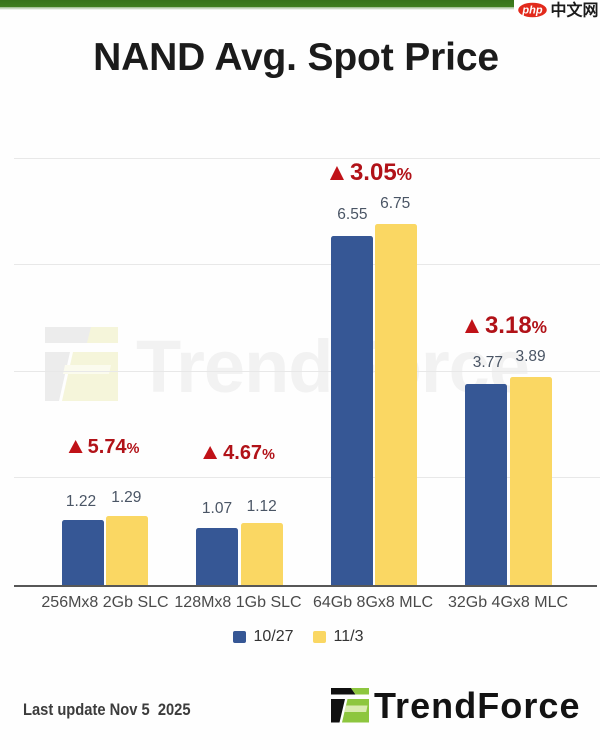  I want to click on svg-text: 中文网, so click(575, 9).